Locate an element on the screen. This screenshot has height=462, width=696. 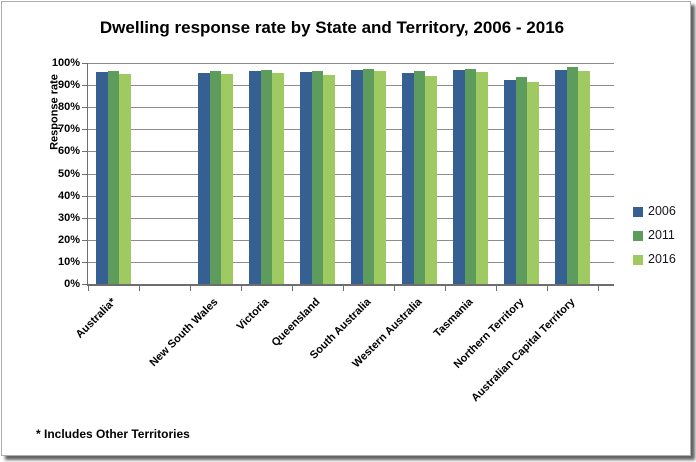
bar-2016-australia is located at coordinates (125, 179).